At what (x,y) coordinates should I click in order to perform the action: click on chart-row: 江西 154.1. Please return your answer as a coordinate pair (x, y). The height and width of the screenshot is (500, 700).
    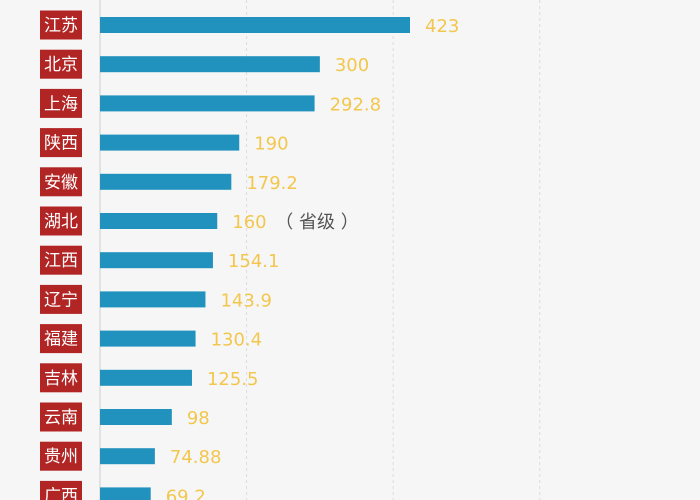
    Looking at the image, I should click on (160, 260).